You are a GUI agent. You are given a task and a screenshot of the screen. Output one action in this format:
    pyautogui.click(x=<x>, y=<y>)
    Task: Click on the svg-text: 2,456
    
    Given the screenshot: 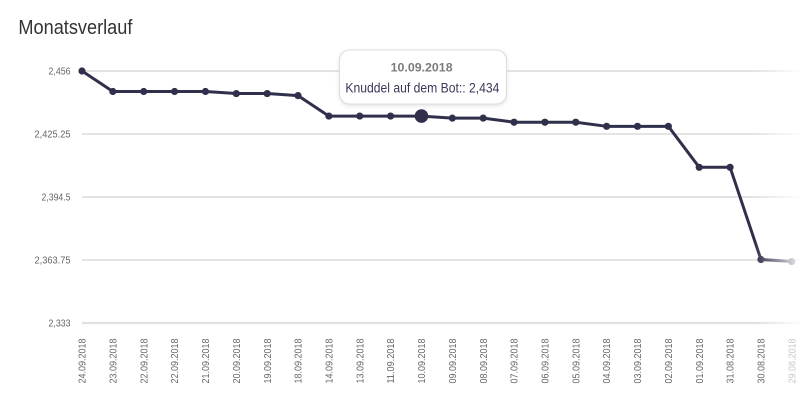 What is the action you would take?
    pyautogui.click(x=60, y=72)
    